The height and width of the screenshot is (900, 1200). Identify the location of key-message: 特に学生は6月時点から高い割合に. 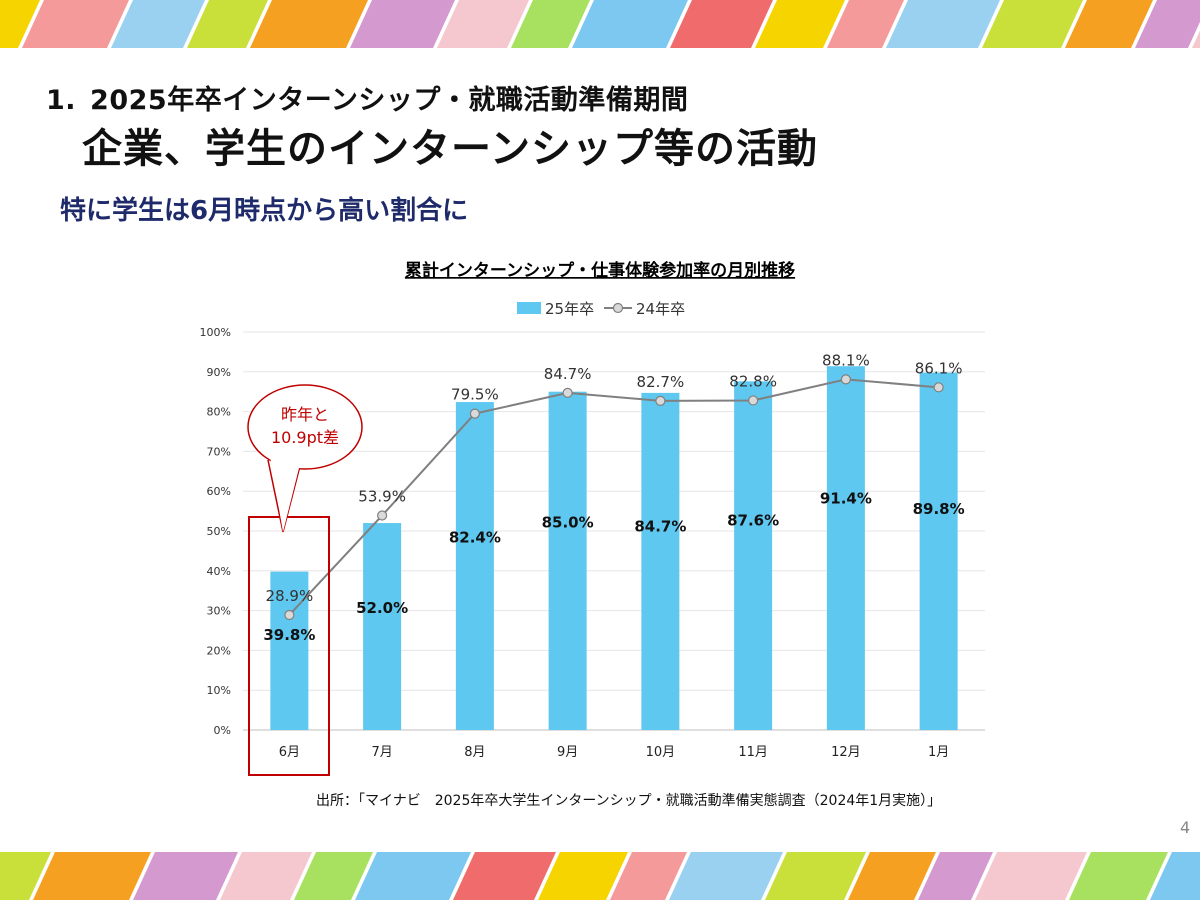
(264, 211).